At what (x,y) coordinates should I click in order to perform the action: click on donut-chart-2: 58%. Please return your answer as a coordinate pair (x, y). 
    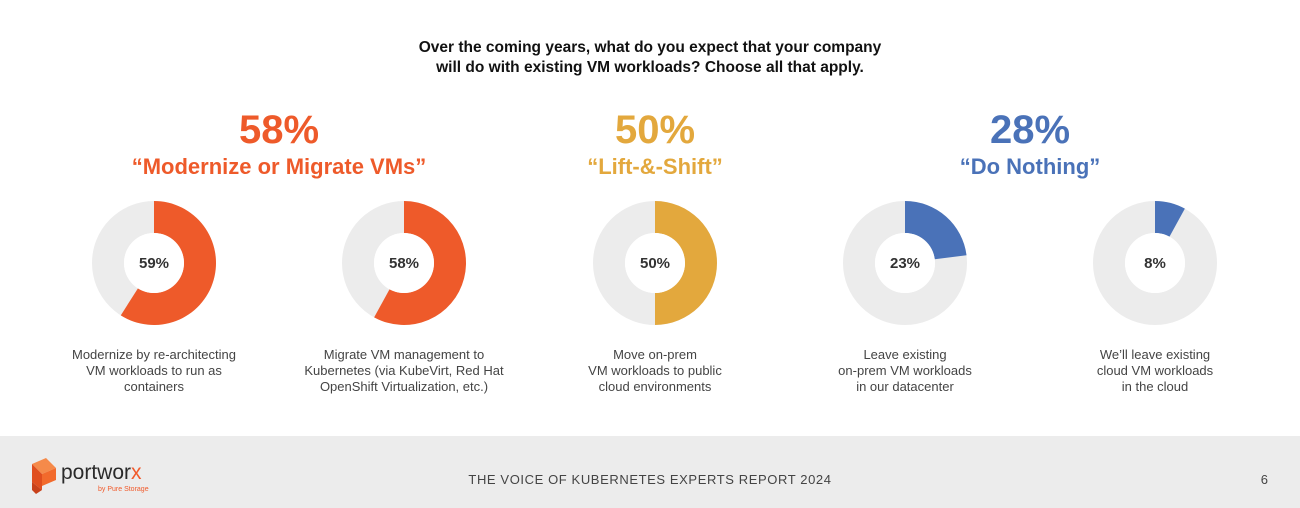
    Looking at the image, I should click on (404, 263).